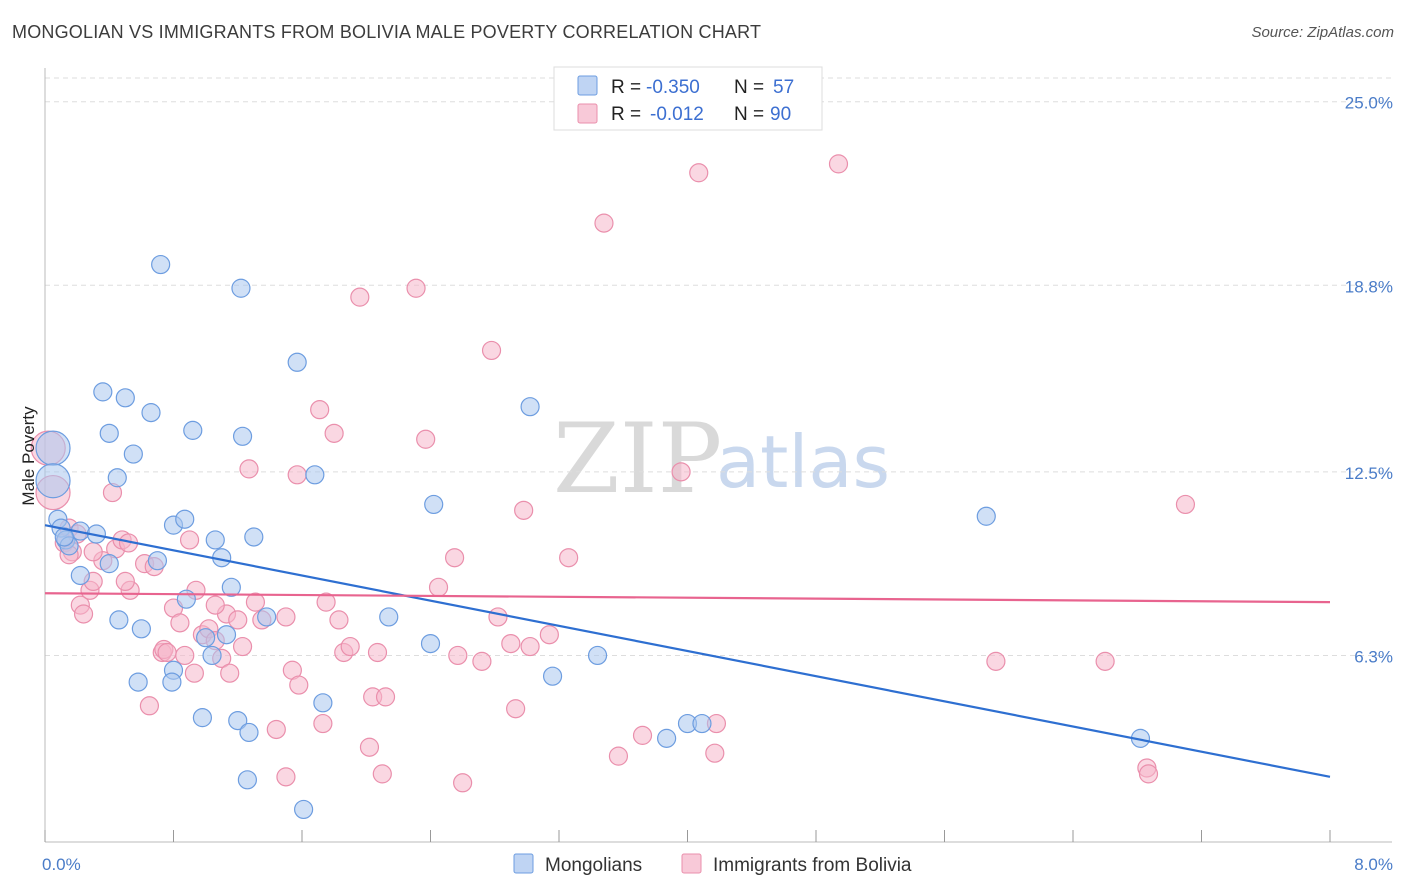 This screenshot has width=1406, height=892. Describe the element at coordinates (1369, 380) in the screenshot. I see `y-tick-labels: 6.3% 12.5% 18.8% 25.0%` at that location.